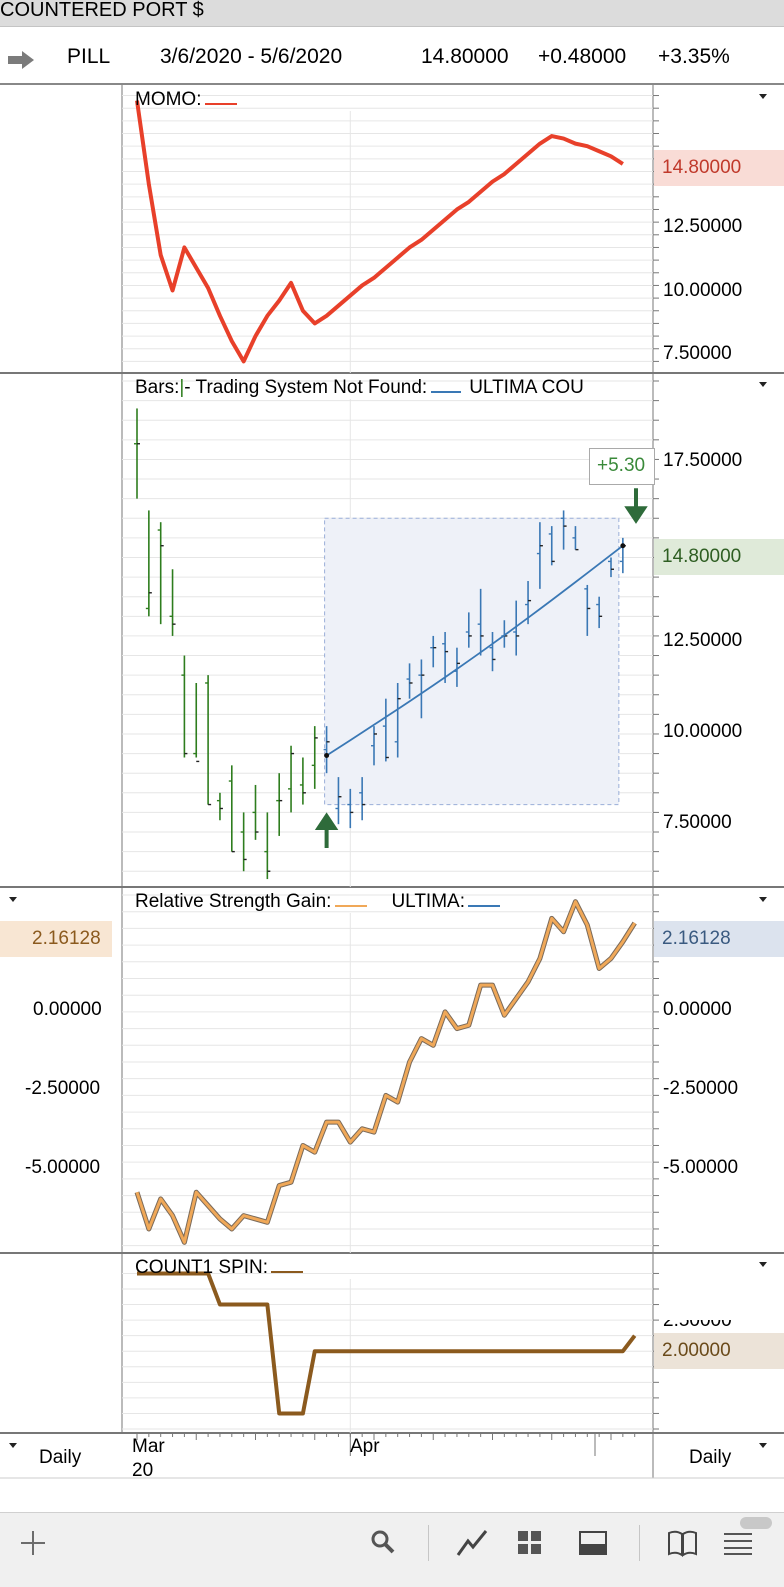 The image size is (784, 1587). I want to click on chart-line-icon, so click(472, 1543).